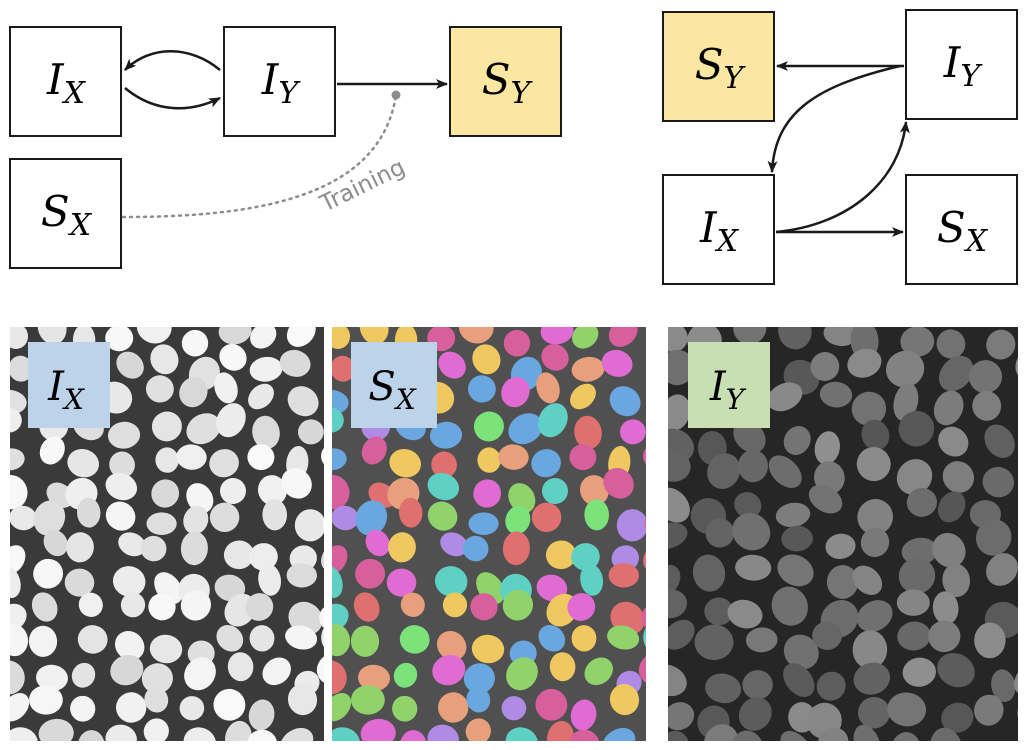 The height and width of the screenshot is (750, 1026). What do you see at coordinates (281, 83) in the screenshot?
I see `left-node-iy-label: IY` at bounding box center [281, 83].